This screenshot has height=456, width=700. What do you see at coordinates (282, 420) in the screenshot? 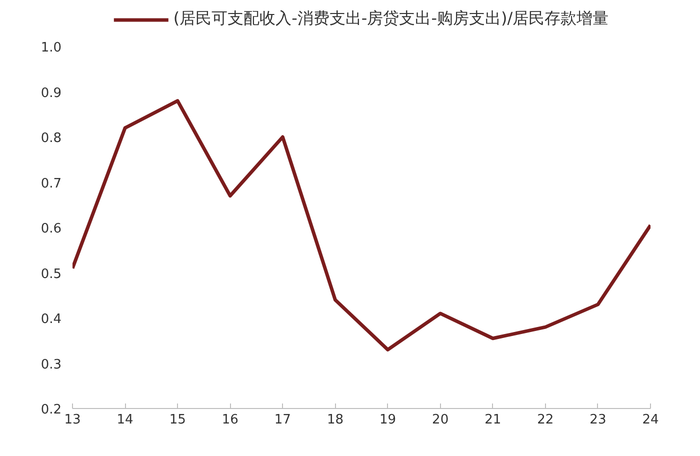
I see `x-tick-label: 17` at bounding box center [282, 420].